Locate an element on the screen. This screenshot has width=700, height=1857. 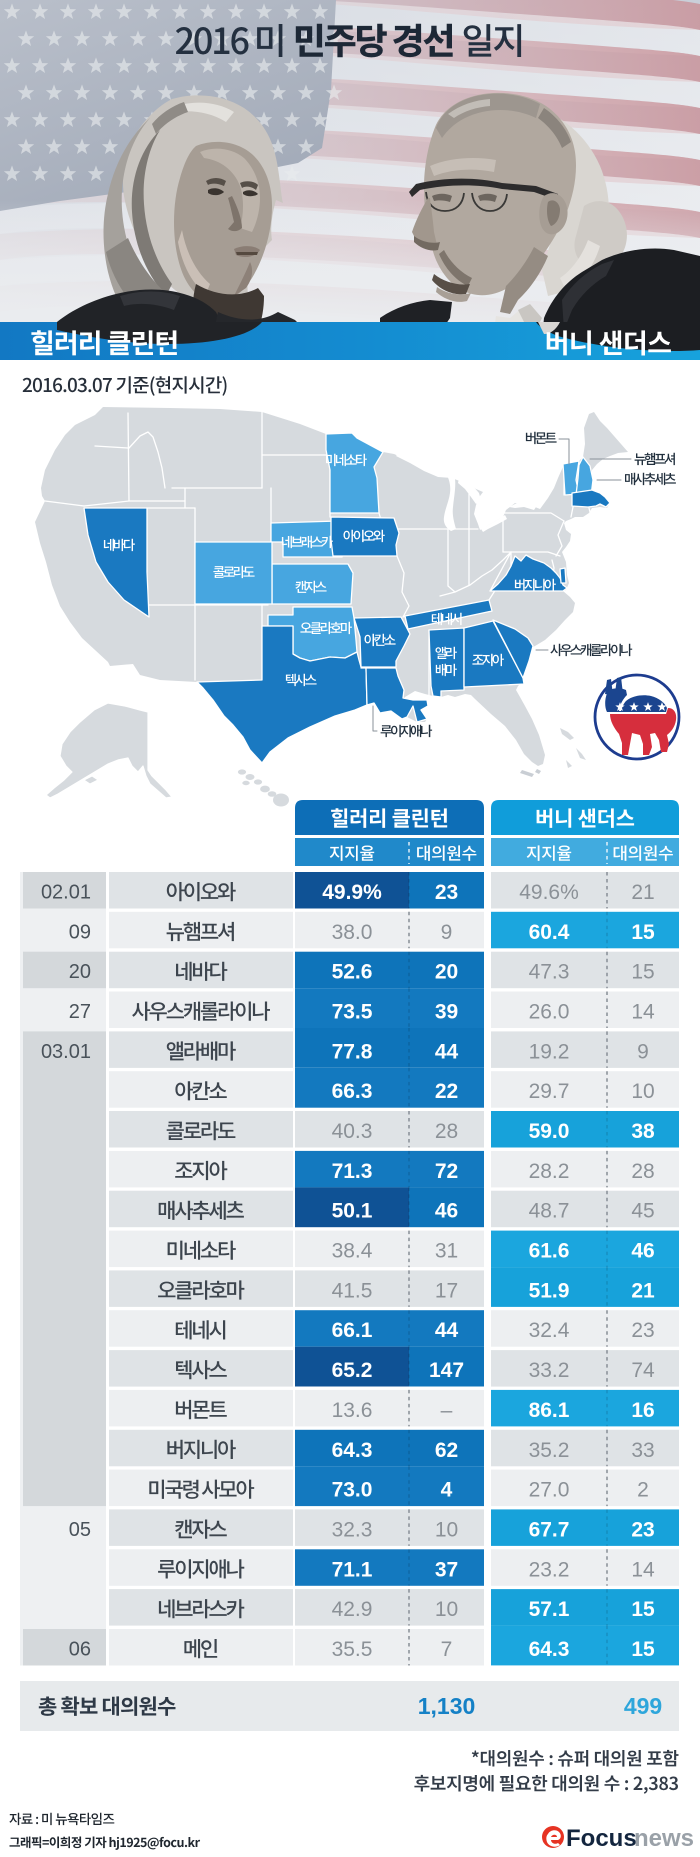
svg-text: 02.01 is located at coordinates (66, 893).